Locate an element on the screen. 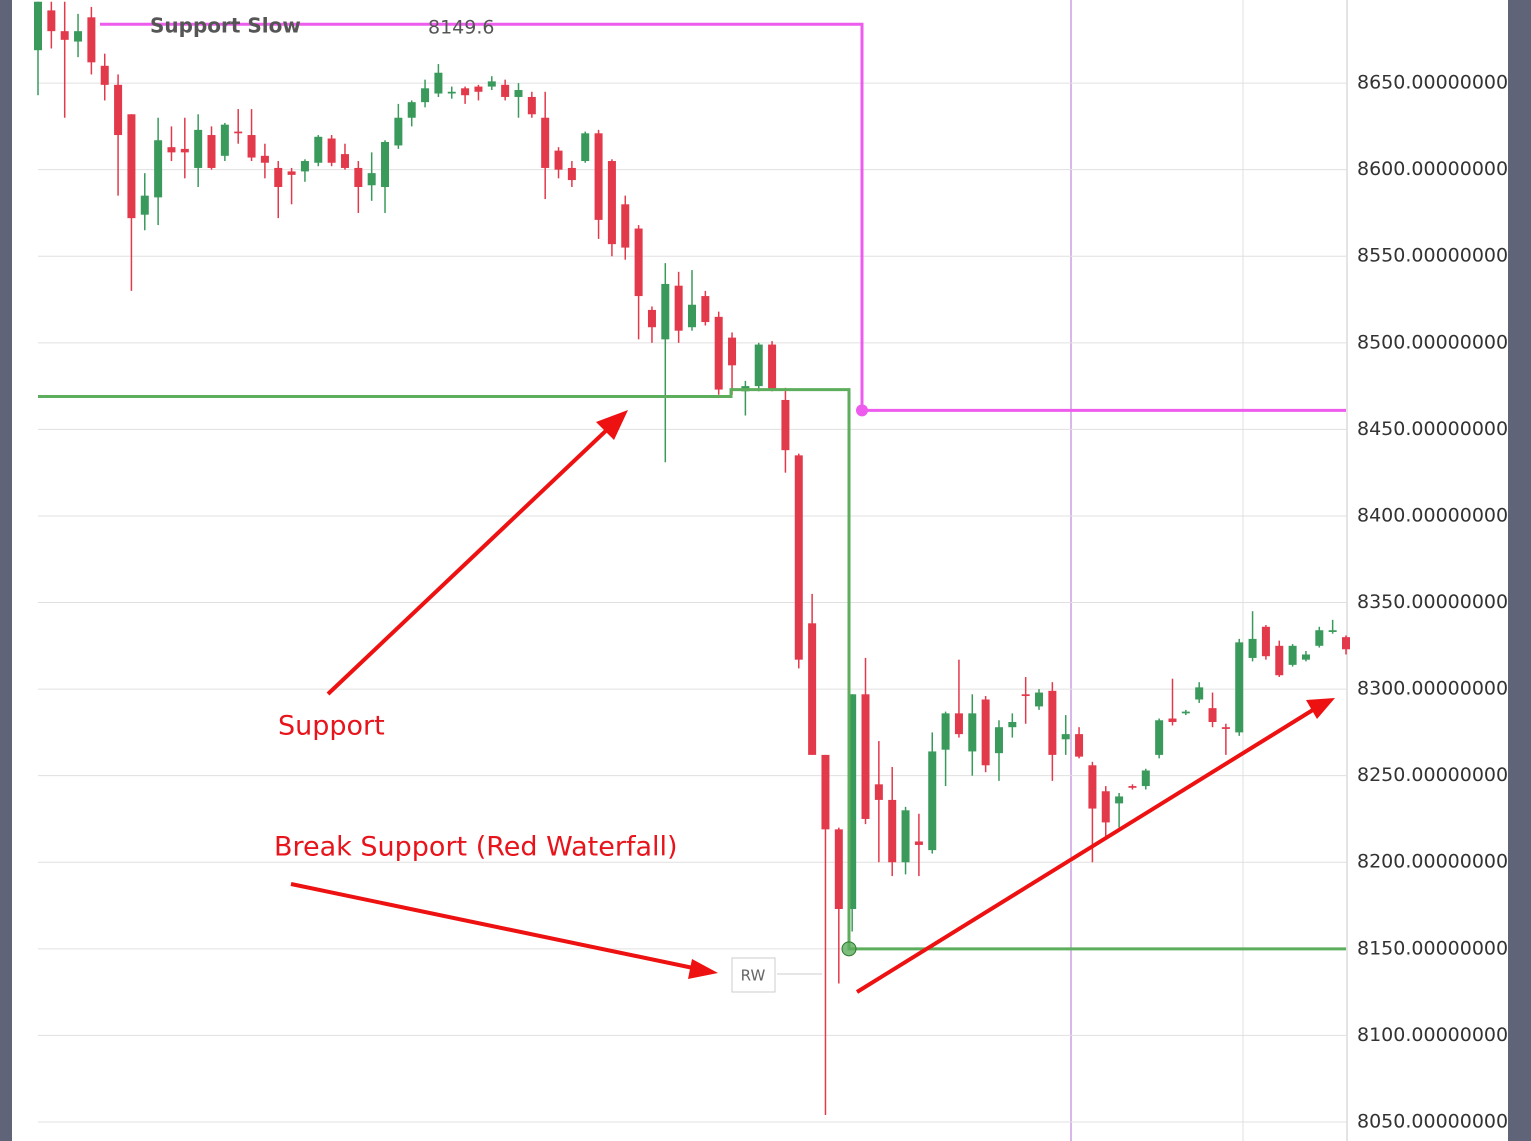 This screenshot has height=1141, width=1531. support-point is located at coordinates (849, 949).